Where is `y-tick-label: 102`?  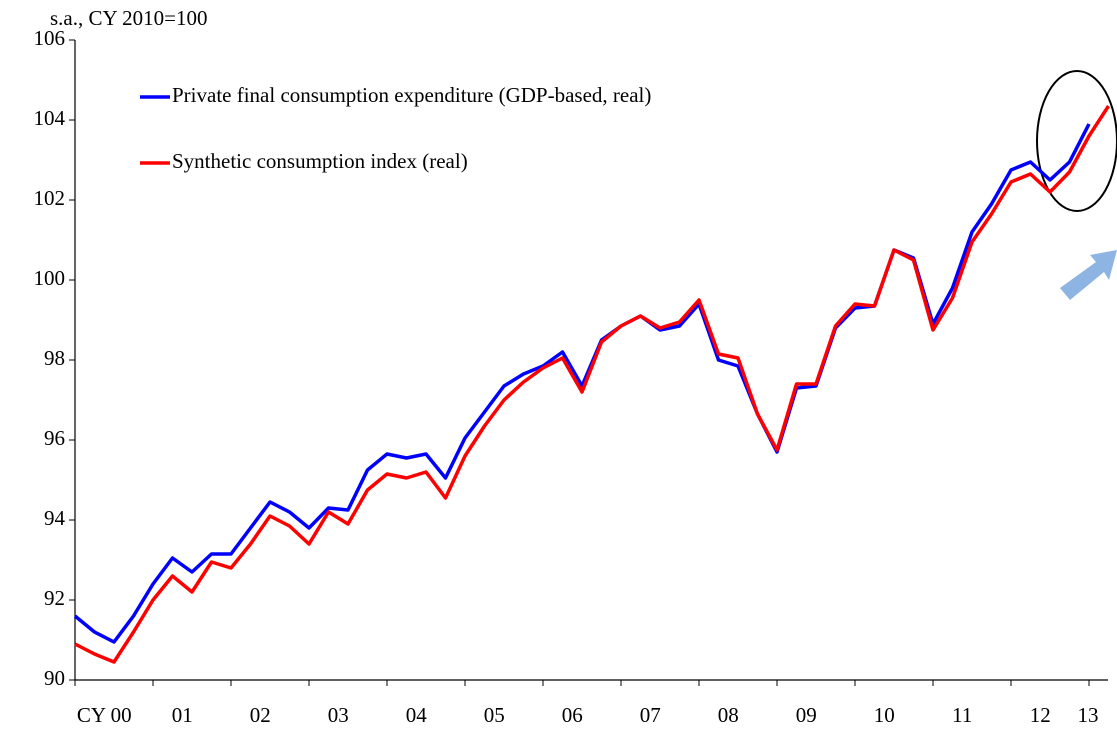 y-tick-label: 102 is located at coordinates (50, 198).